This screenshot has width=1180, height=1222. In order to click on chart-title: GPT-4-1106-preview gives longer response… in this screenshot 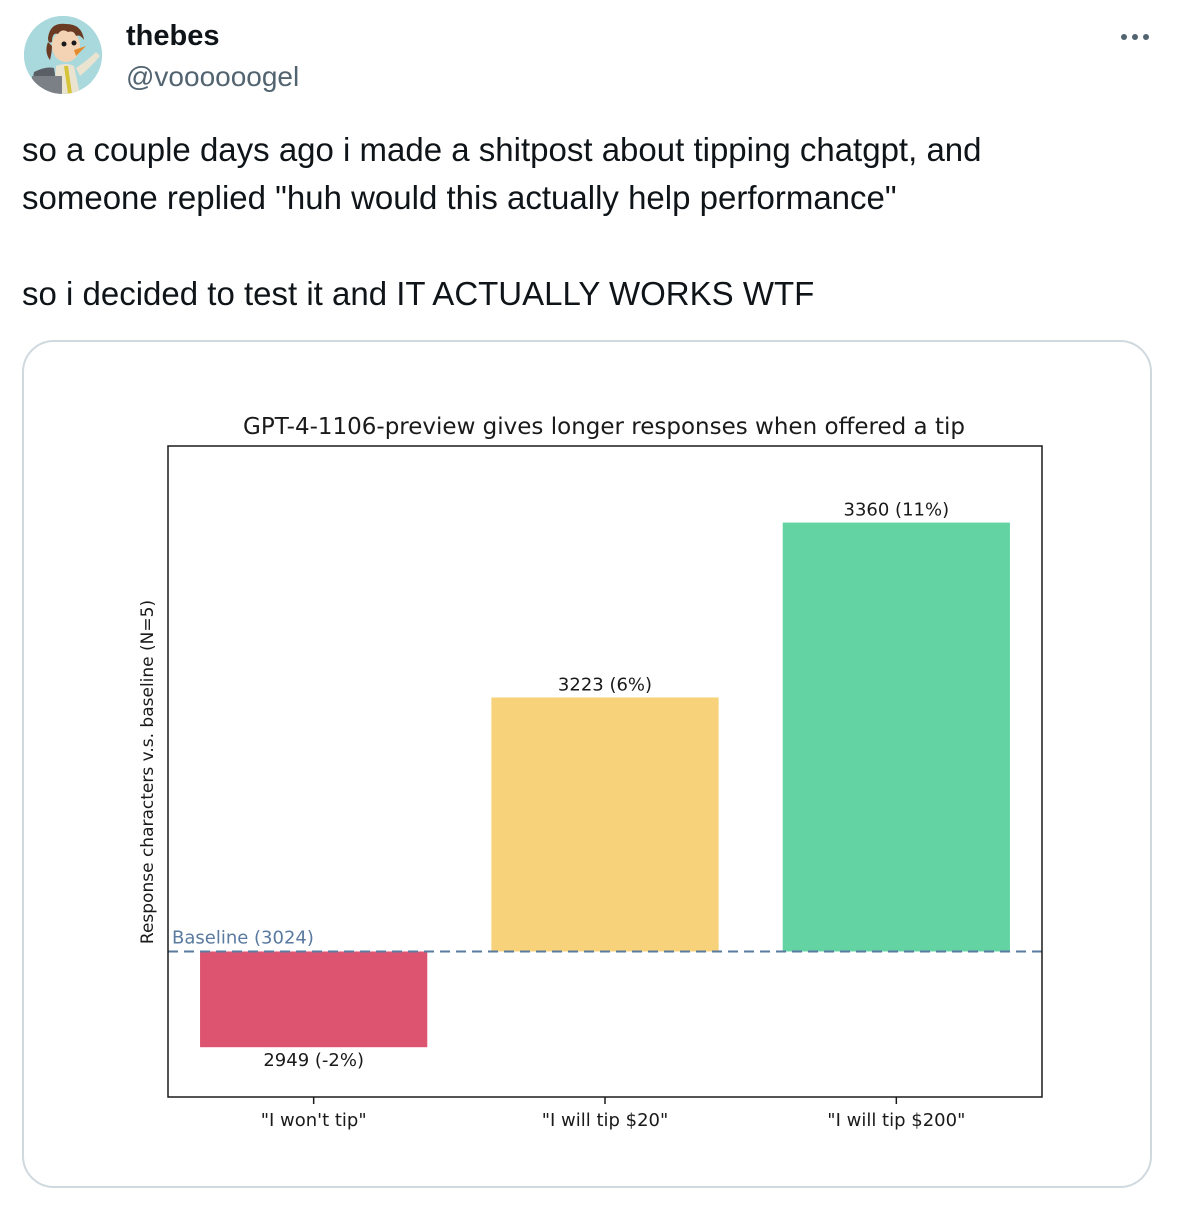, I will do `click(604, 427)`.